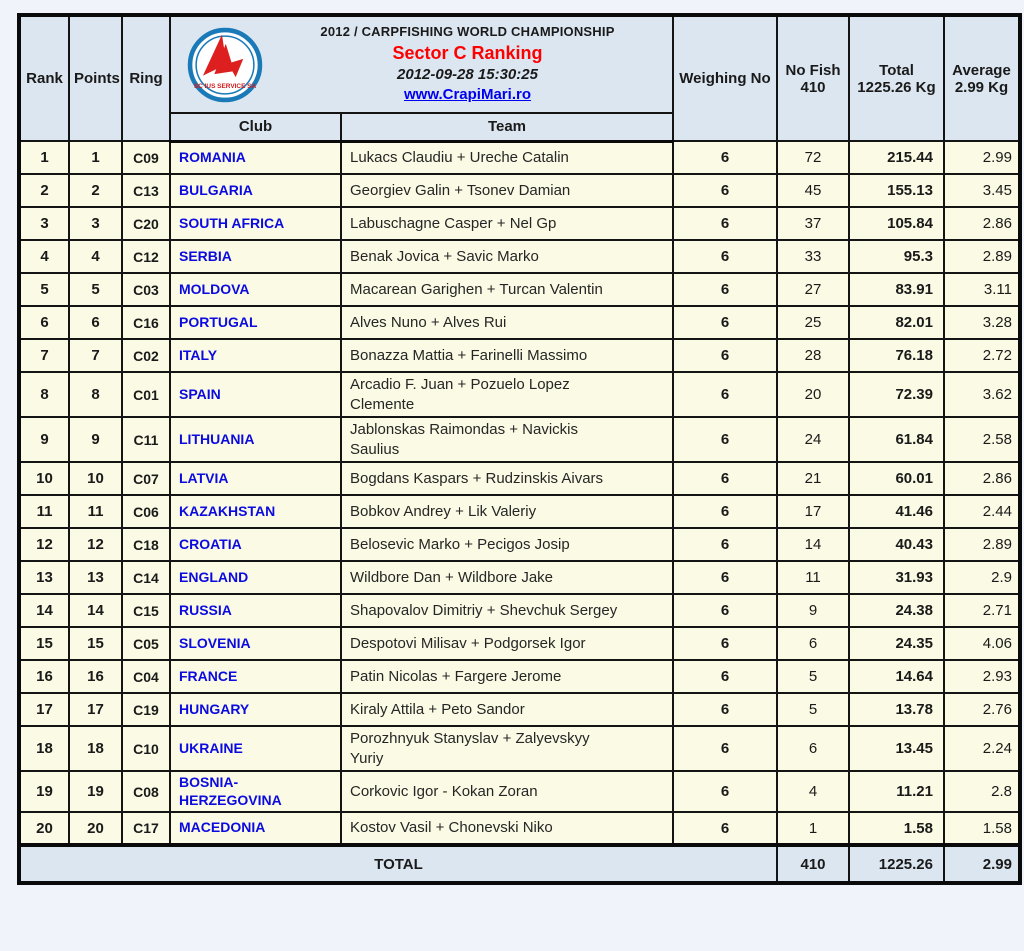 The height and width of the screenshot is (951, 1024). I want to click on average-cell: 3.62, so click(982, 394).